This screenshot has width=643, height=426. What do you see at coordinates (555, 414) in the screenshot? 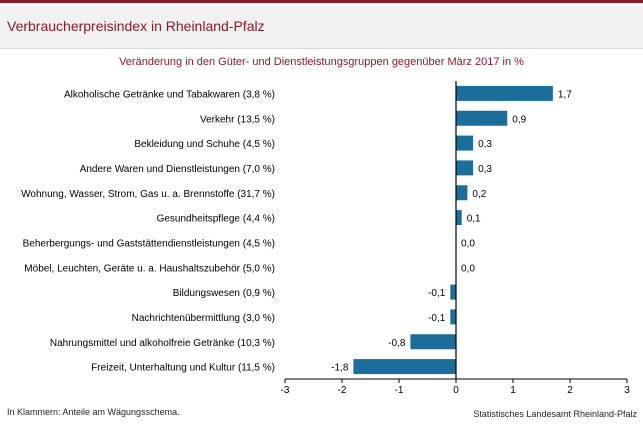
I see `source-credit: Statistisches Landesamt Rheinland-Pfalz` at bounding box center [555, 414].